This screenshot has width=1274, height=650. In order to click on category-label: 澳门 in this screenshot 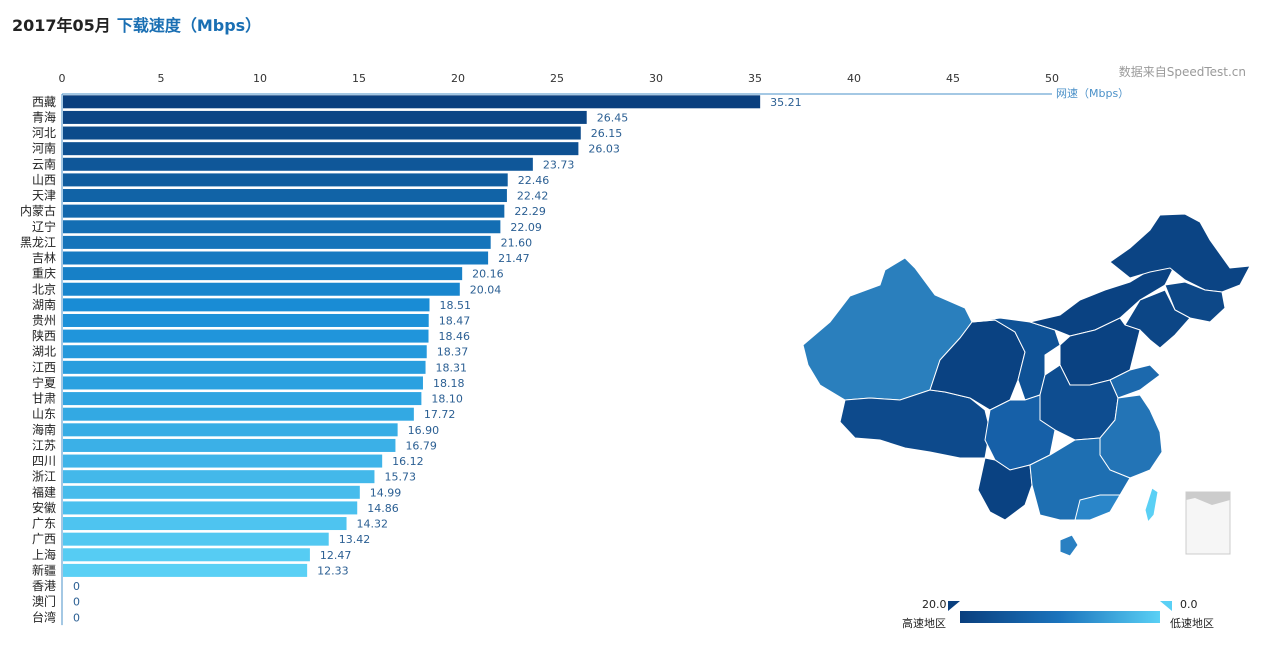, I will do `click(44, 601)`.